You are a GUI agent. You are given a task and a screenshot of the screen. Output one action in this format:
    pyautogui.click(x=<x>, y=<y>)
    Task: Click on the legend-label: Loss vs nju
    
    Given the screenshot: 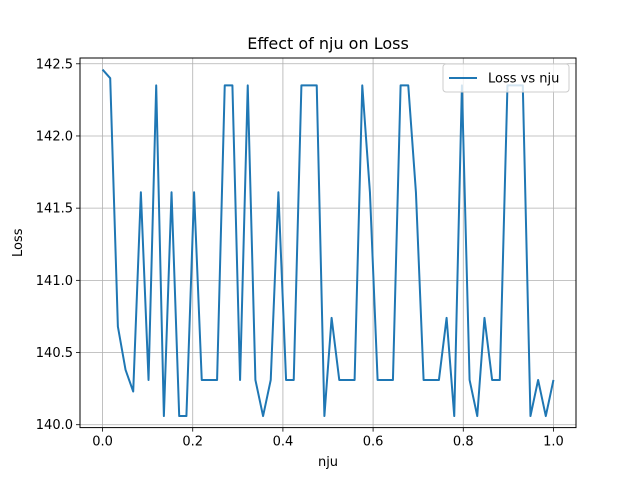 What is the action you would take?
    pyautogui.click(x=523, y=79)
    